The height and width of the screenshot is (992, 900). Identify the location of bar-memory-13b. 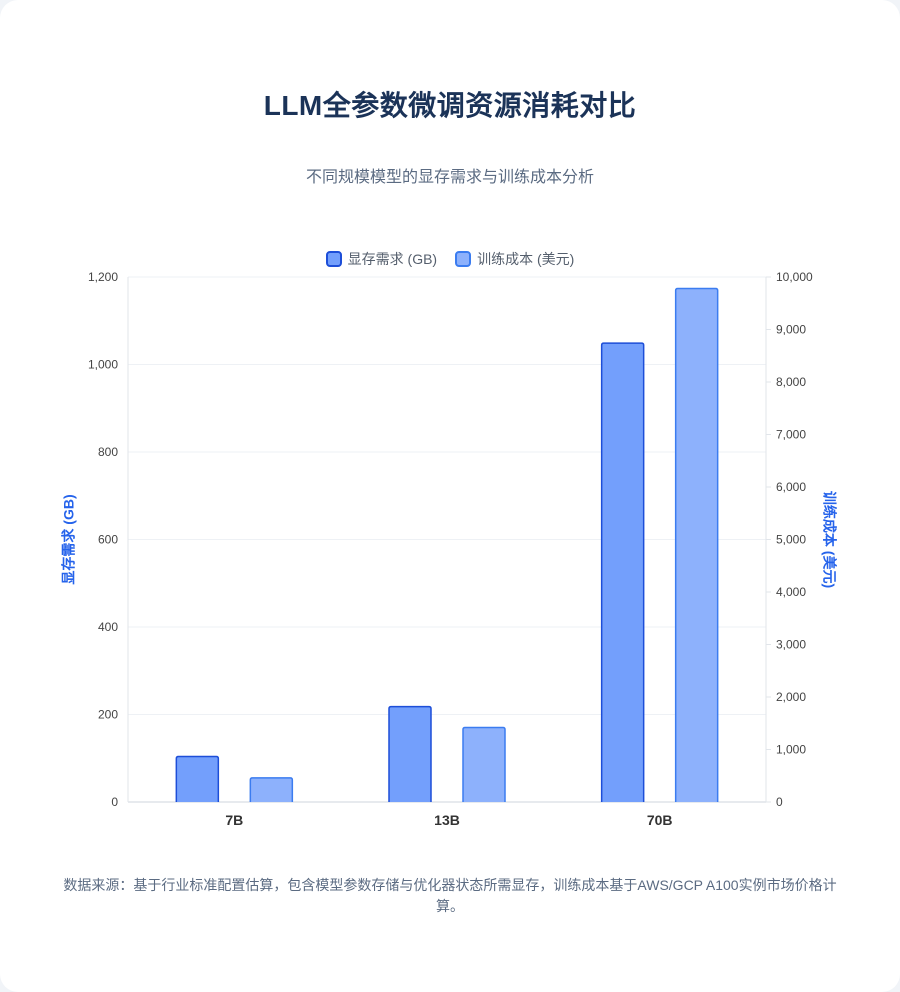
(410, 753).